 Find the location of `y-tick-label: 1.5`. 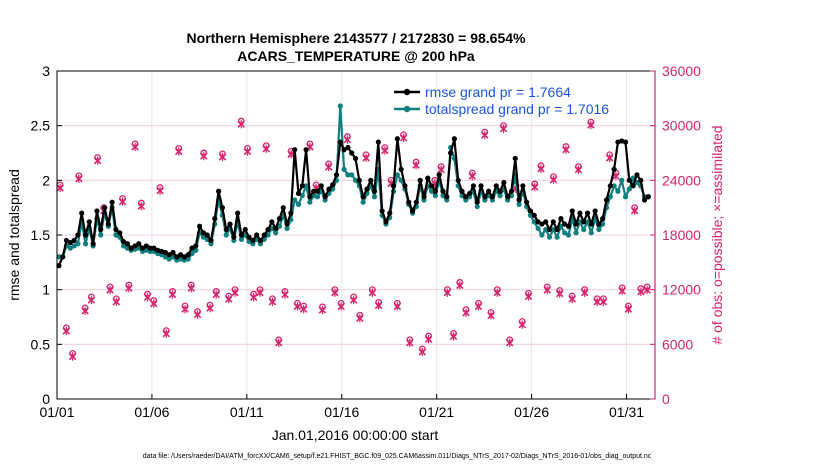

y-tick-label: 1.5 is located at coordinates (41, 235).